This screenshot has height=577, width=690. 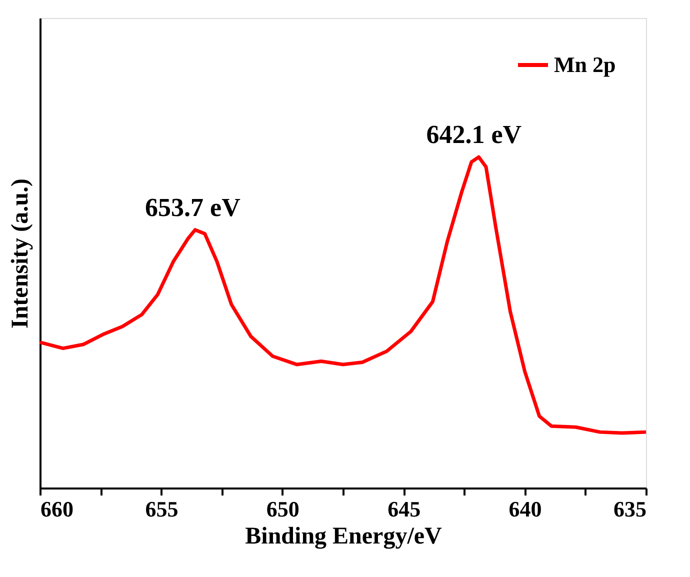 I want to click on x-axis-title: Binding Energy/eV, so click(x=344, y=537).